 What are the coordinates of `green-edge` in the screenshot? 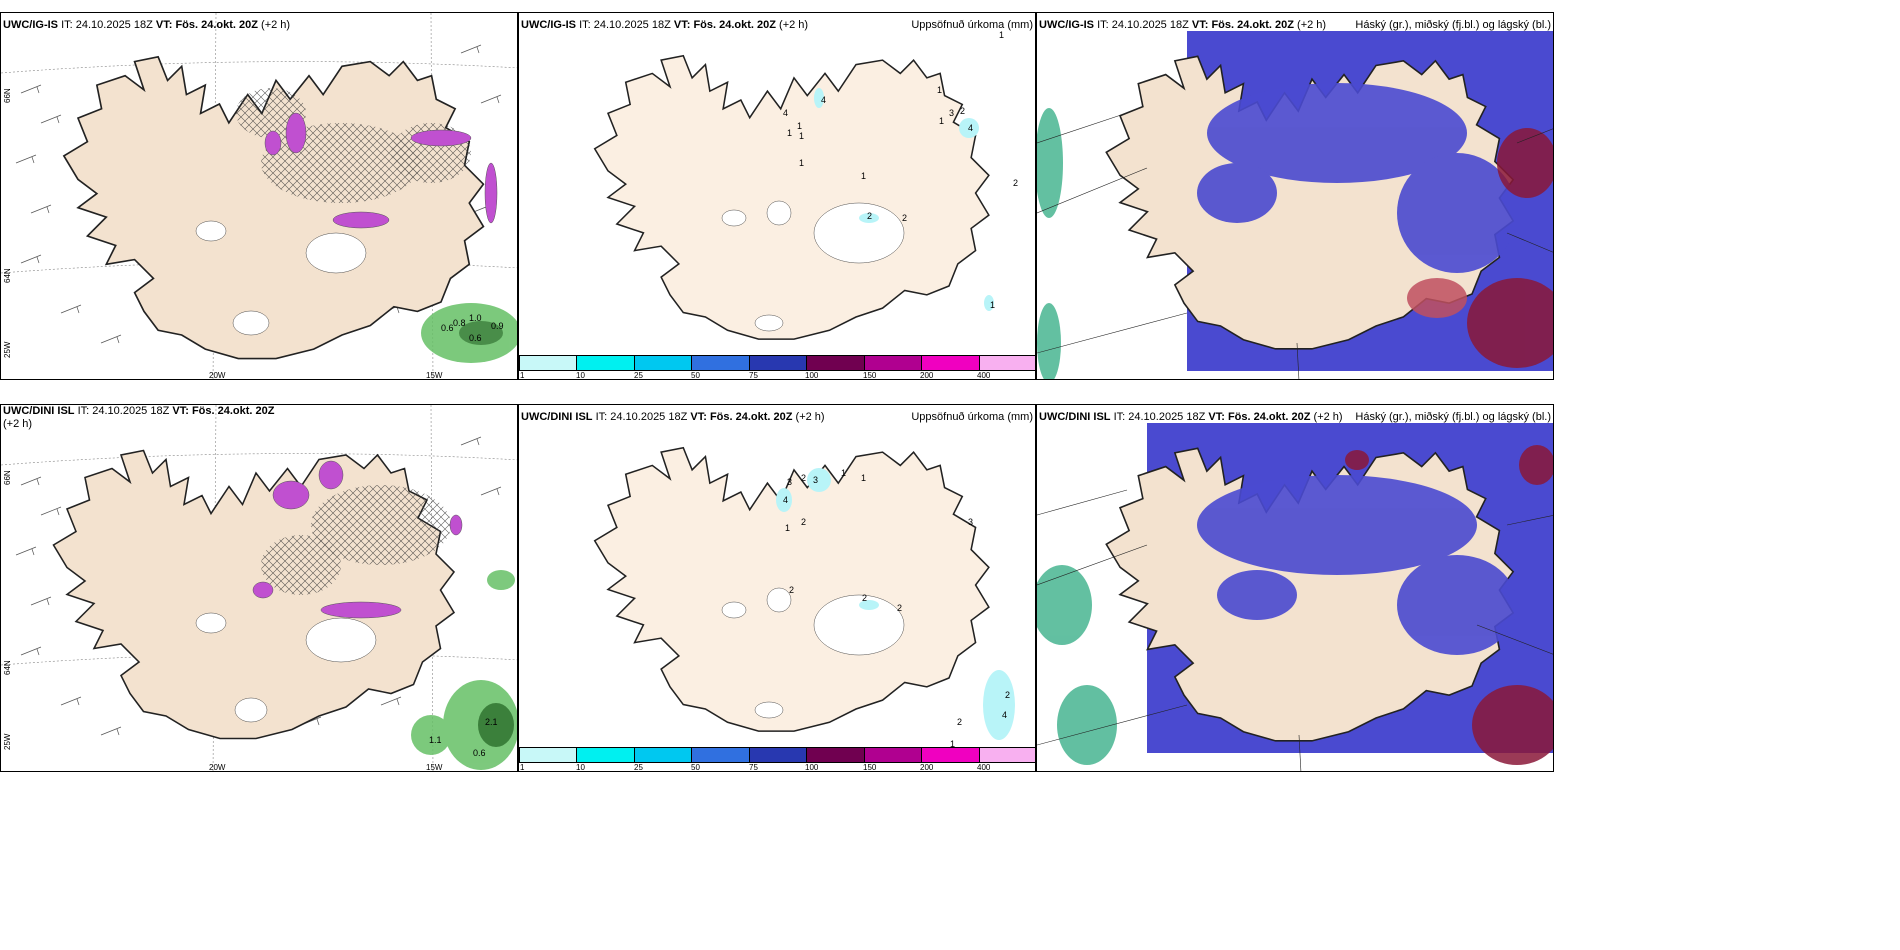 It's located at (1077, 665).